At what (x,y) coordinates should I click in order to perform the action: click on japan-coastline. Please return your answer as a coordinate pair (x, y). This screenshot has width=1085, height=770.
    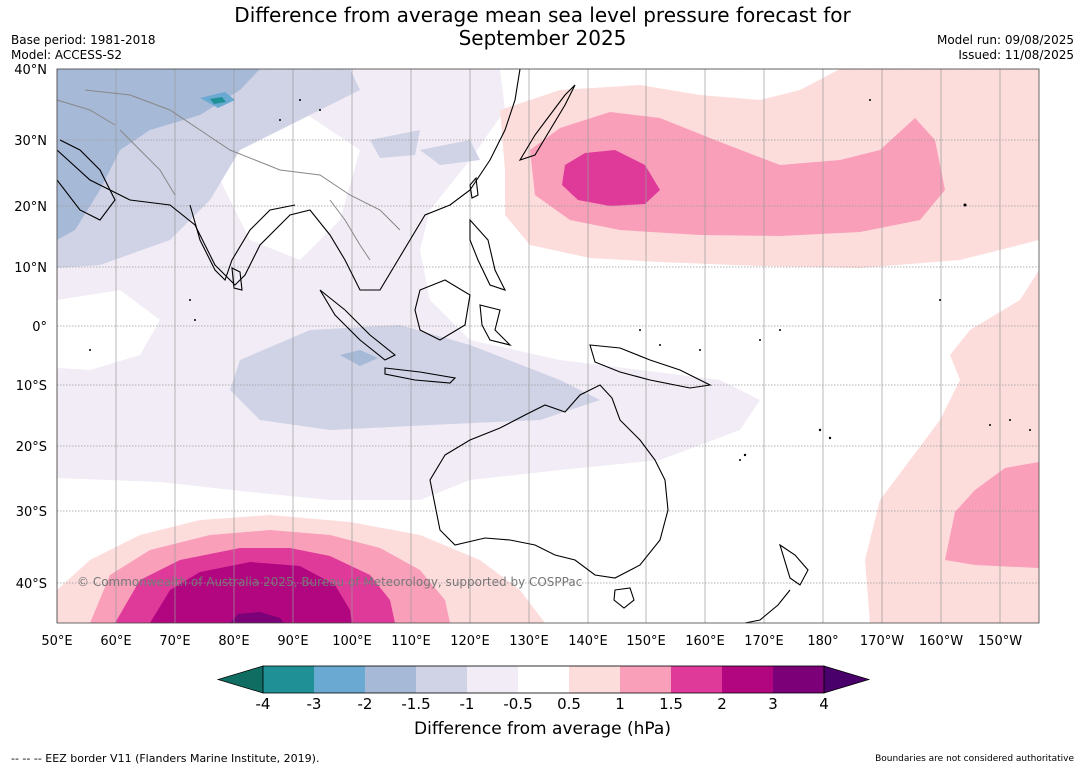
    Looking at the image, I should click on (547, 122).